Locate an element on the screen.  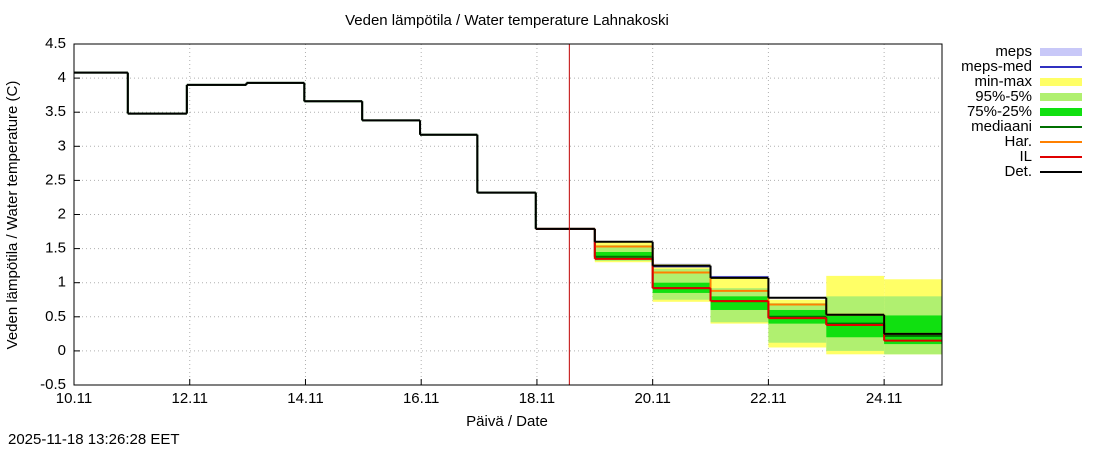
y-axis-label: Veden lämpötila / Water temperature (C) is located at coordinates (12, 215).